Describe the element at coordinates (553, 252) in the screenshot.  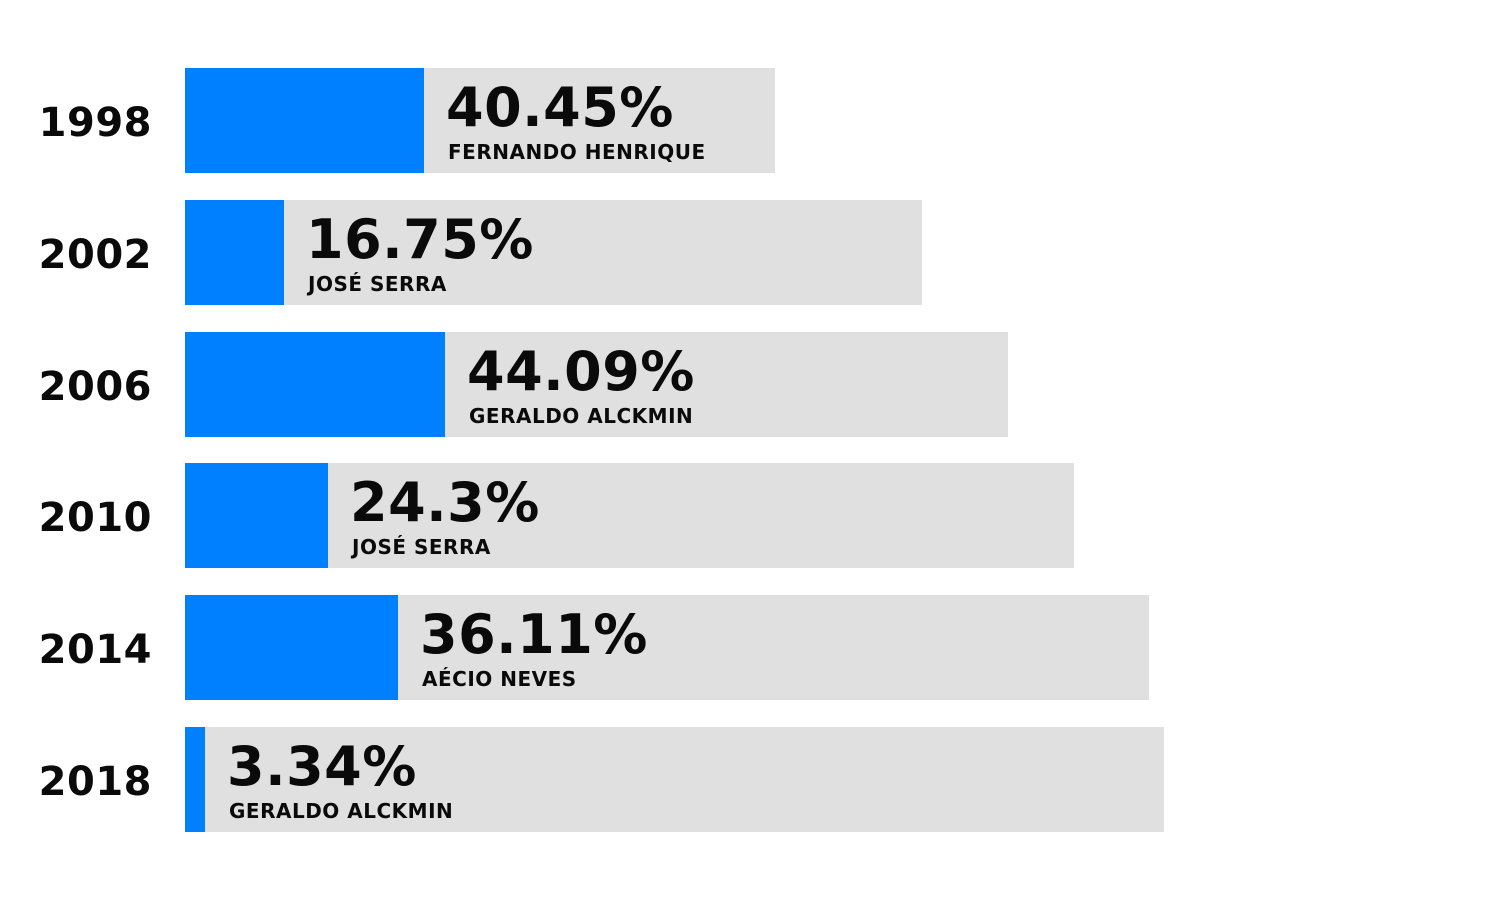
I see `bar-track: 16.75% JOSÉ SERRA` at that location.